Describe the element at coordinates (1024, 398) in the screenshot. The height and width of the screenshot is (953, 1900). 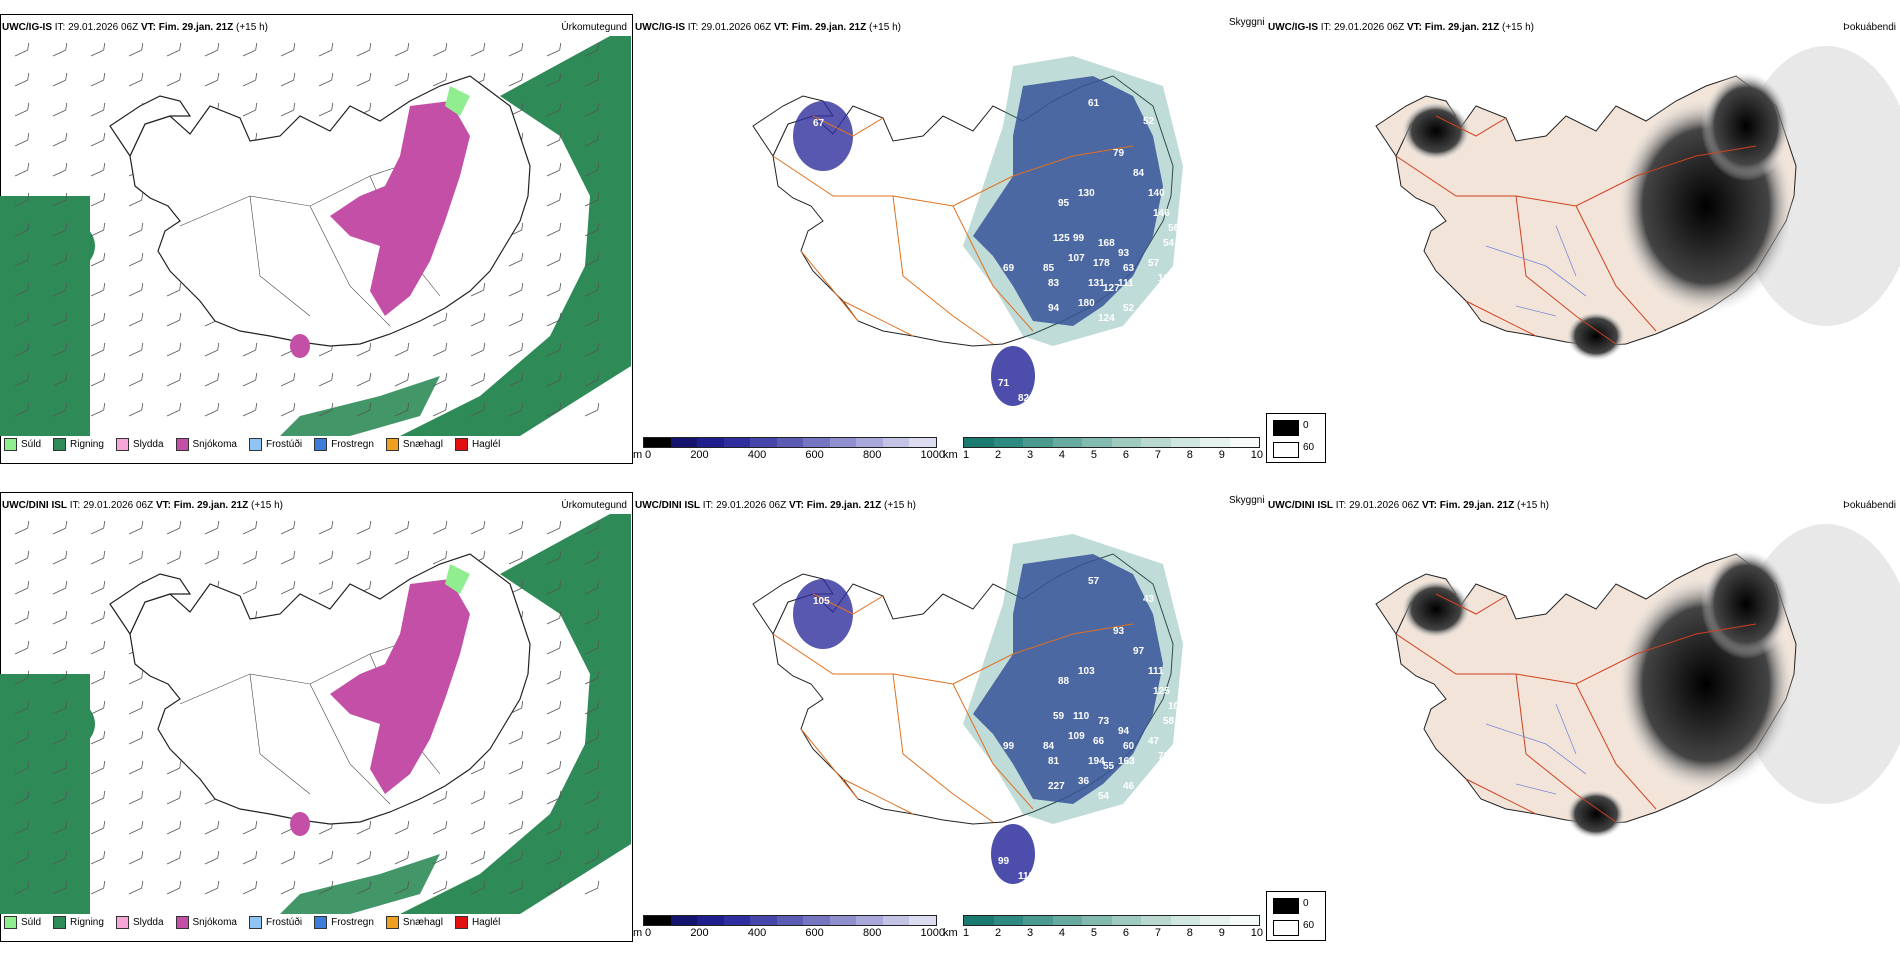
I see `visibility-value: 82` at that location.